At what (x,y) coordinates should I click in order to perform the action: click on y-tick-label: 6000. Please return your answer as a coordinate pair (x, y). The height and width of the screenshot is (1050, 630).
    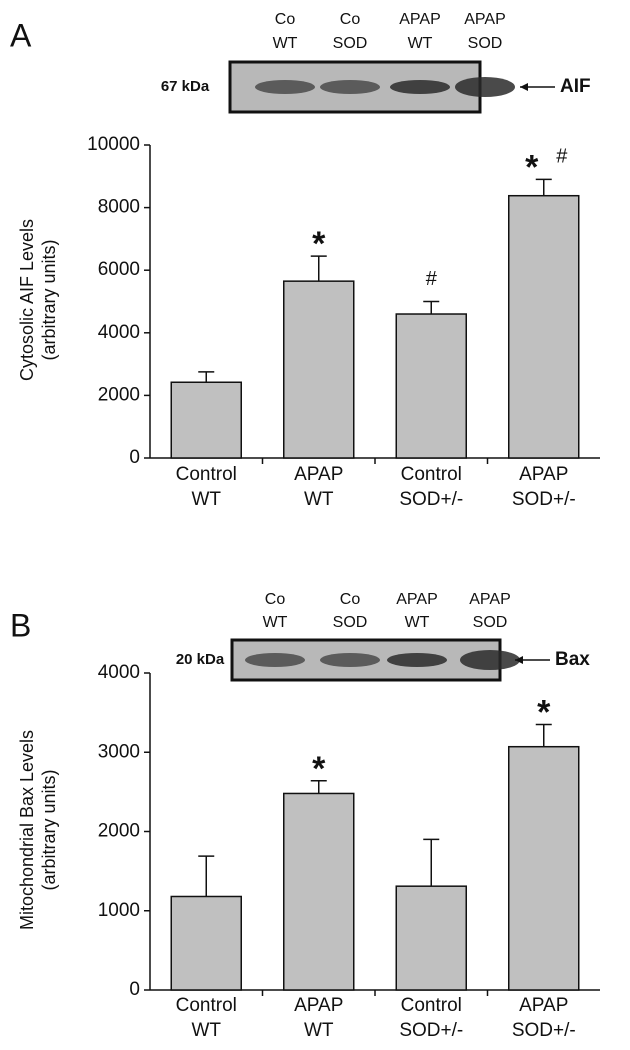
    Looking at the image, I should click on (119, 269).